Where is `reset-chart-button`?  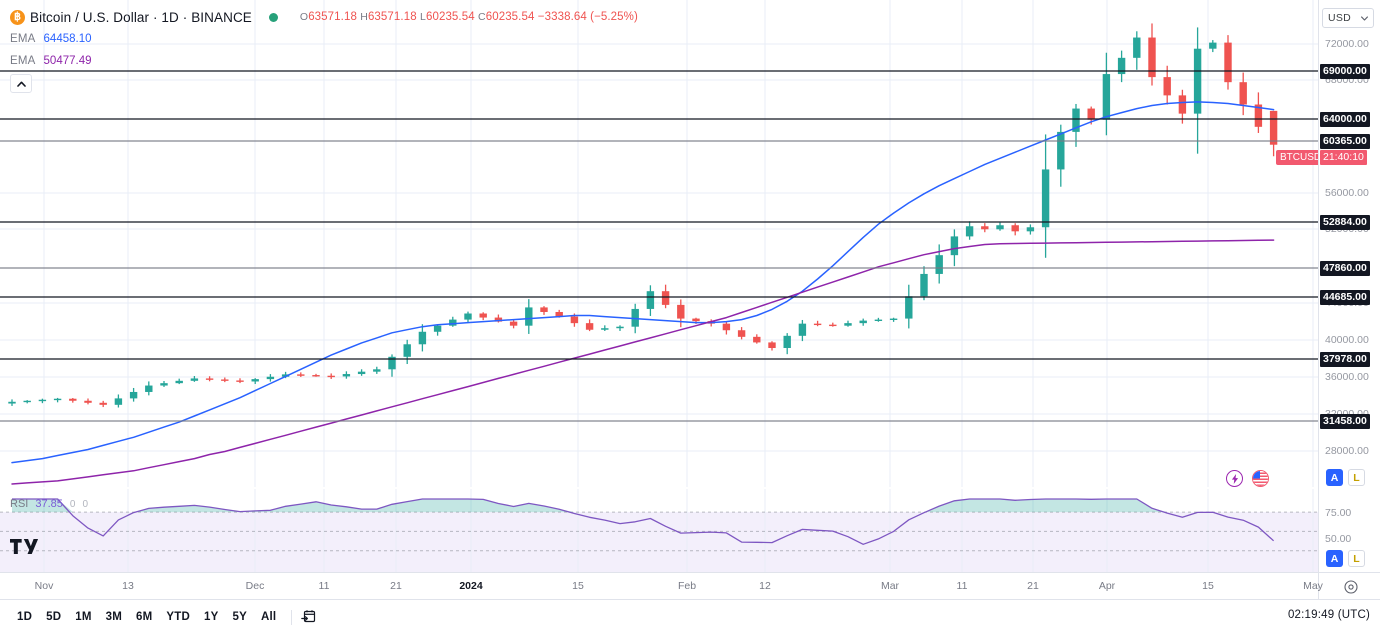
reset-chart-button is located at coordinates (1351, 587).